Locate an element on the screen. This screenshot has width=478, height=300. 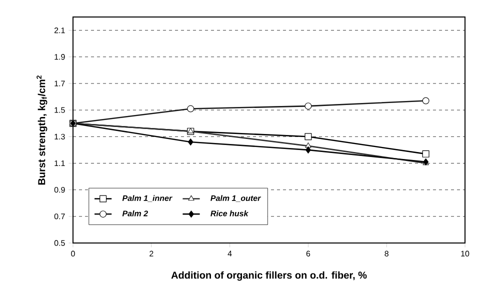
y-tick-label: 1.5 is located at coordinates (59, 110).